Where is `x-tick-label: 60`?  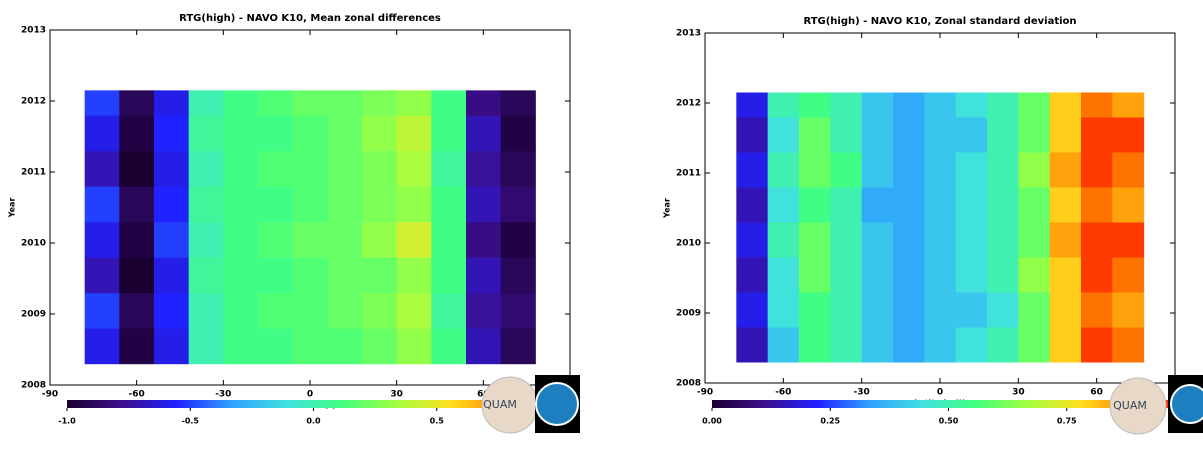 x-tick-label: 60 is located at coordinates (1096, 393).